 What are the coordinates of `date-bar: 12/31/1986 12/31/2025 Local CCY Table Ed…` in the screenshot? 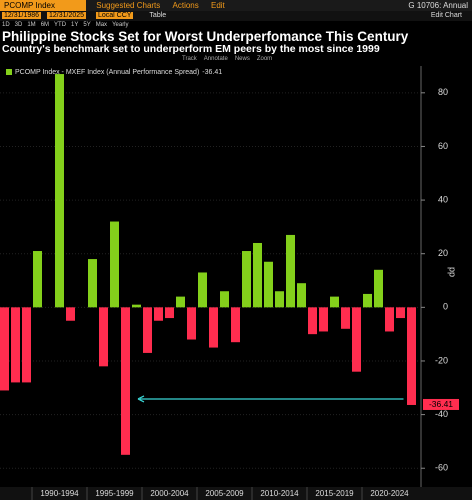 It's located at (236, 16).